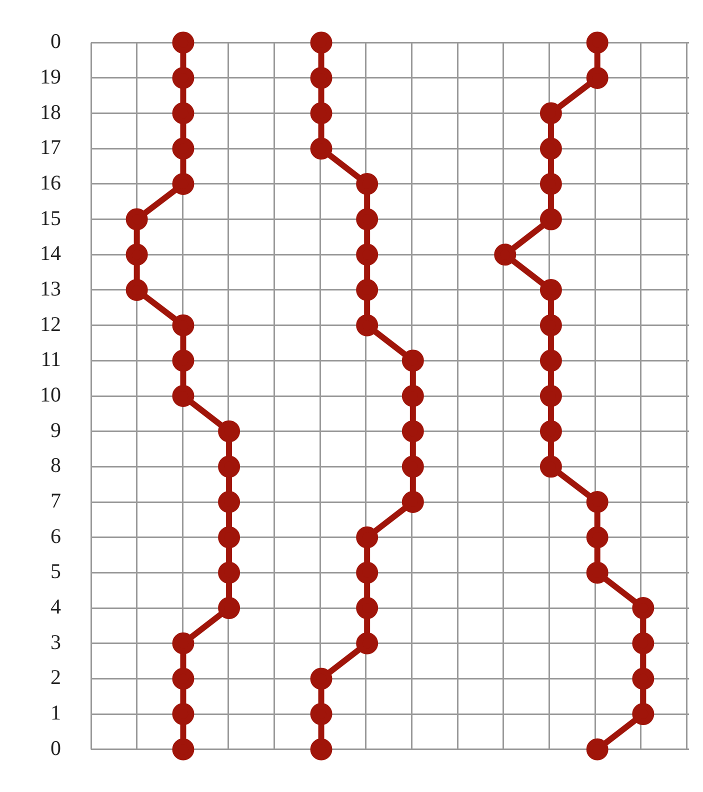 The height and width of the screenshot is (792, 703). Describe the element at coordinates (50, 324) in the screenshot. I see `y-tick-label: 12` at that location.